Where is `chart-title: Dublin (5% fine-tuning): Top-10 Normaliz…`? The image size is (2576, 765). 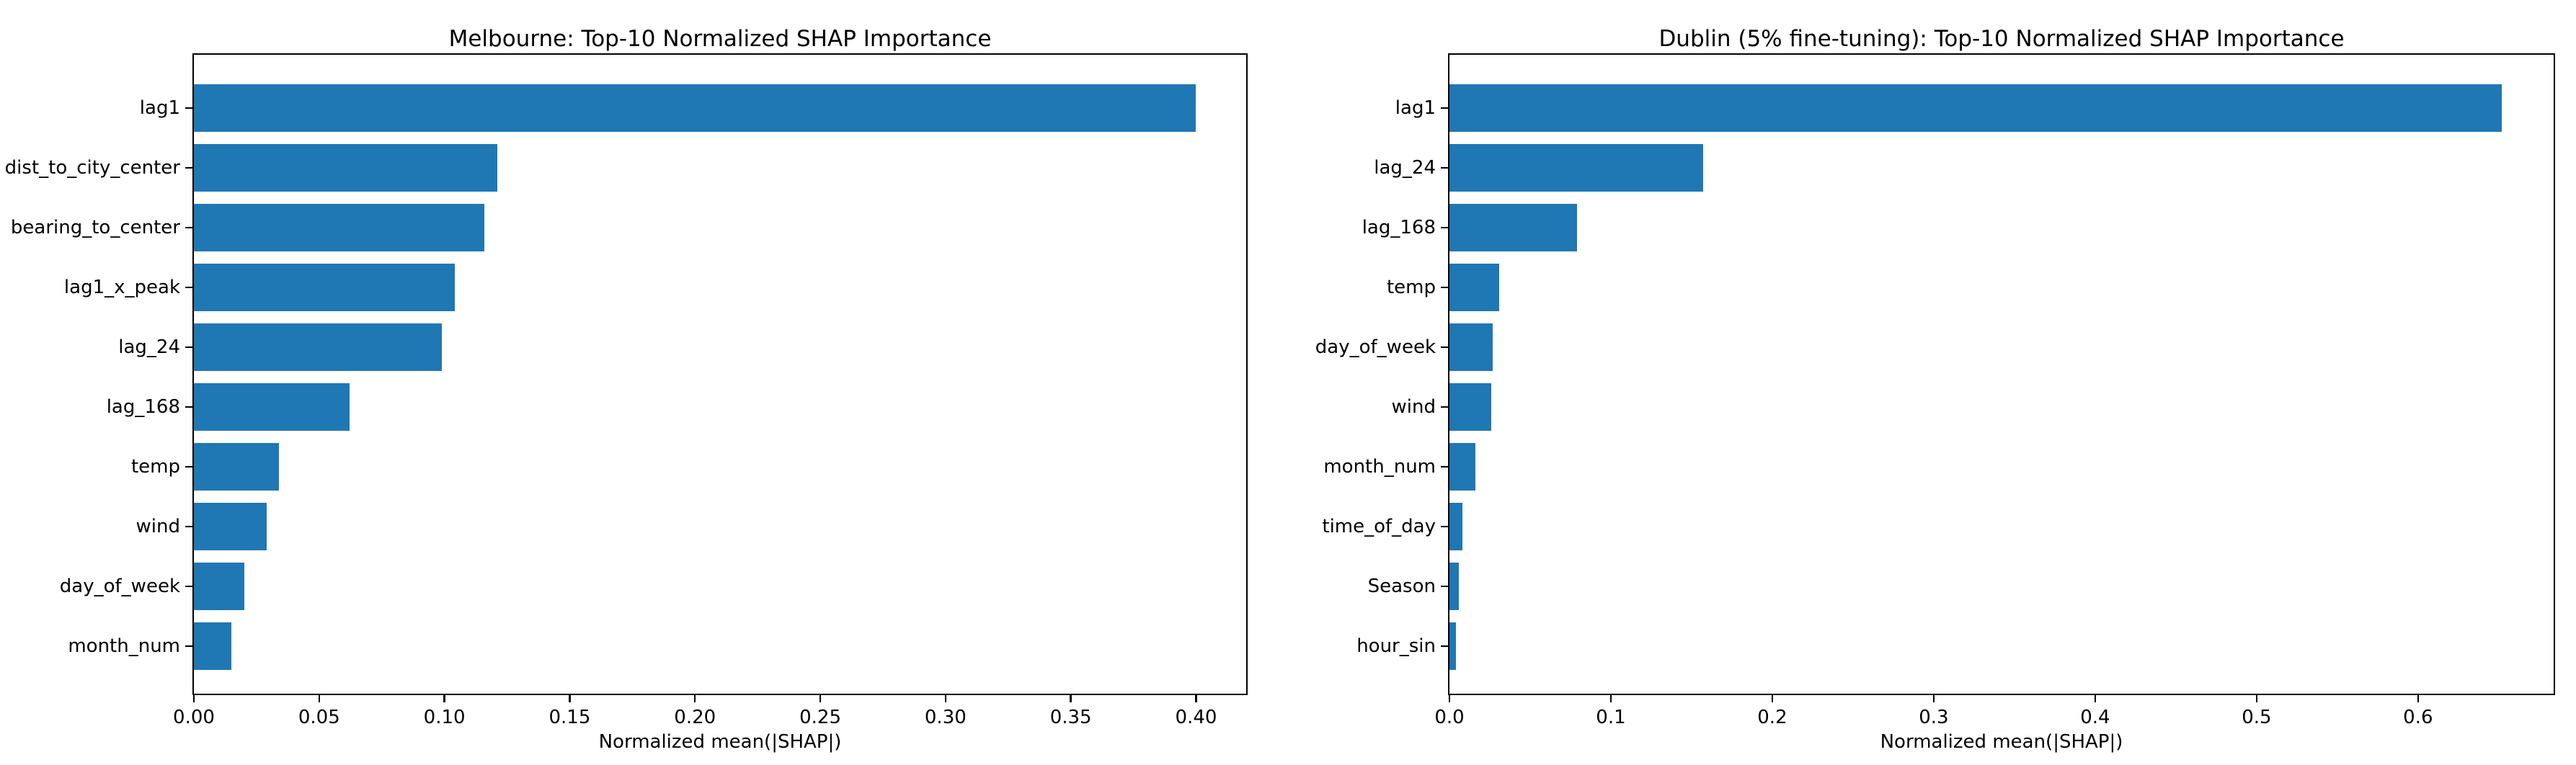
chart-title: Dublin (5% fine-tuning): Top-10 Normaliz… is located at coordinates (2001, 39).